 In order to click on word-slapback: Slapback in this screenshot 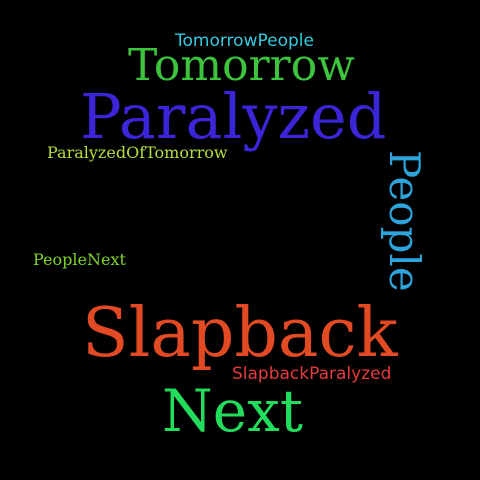, I will do `click(240, 333)`.